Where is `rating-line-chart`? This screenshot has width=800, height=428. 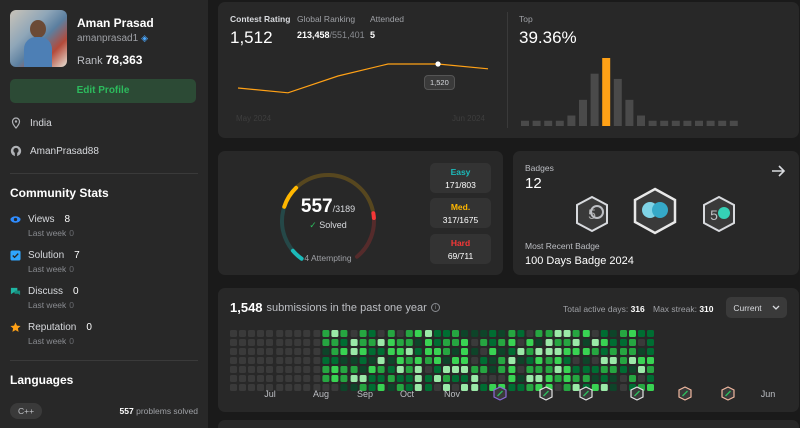 rating-line-chart is located at coordinates (363, 70).